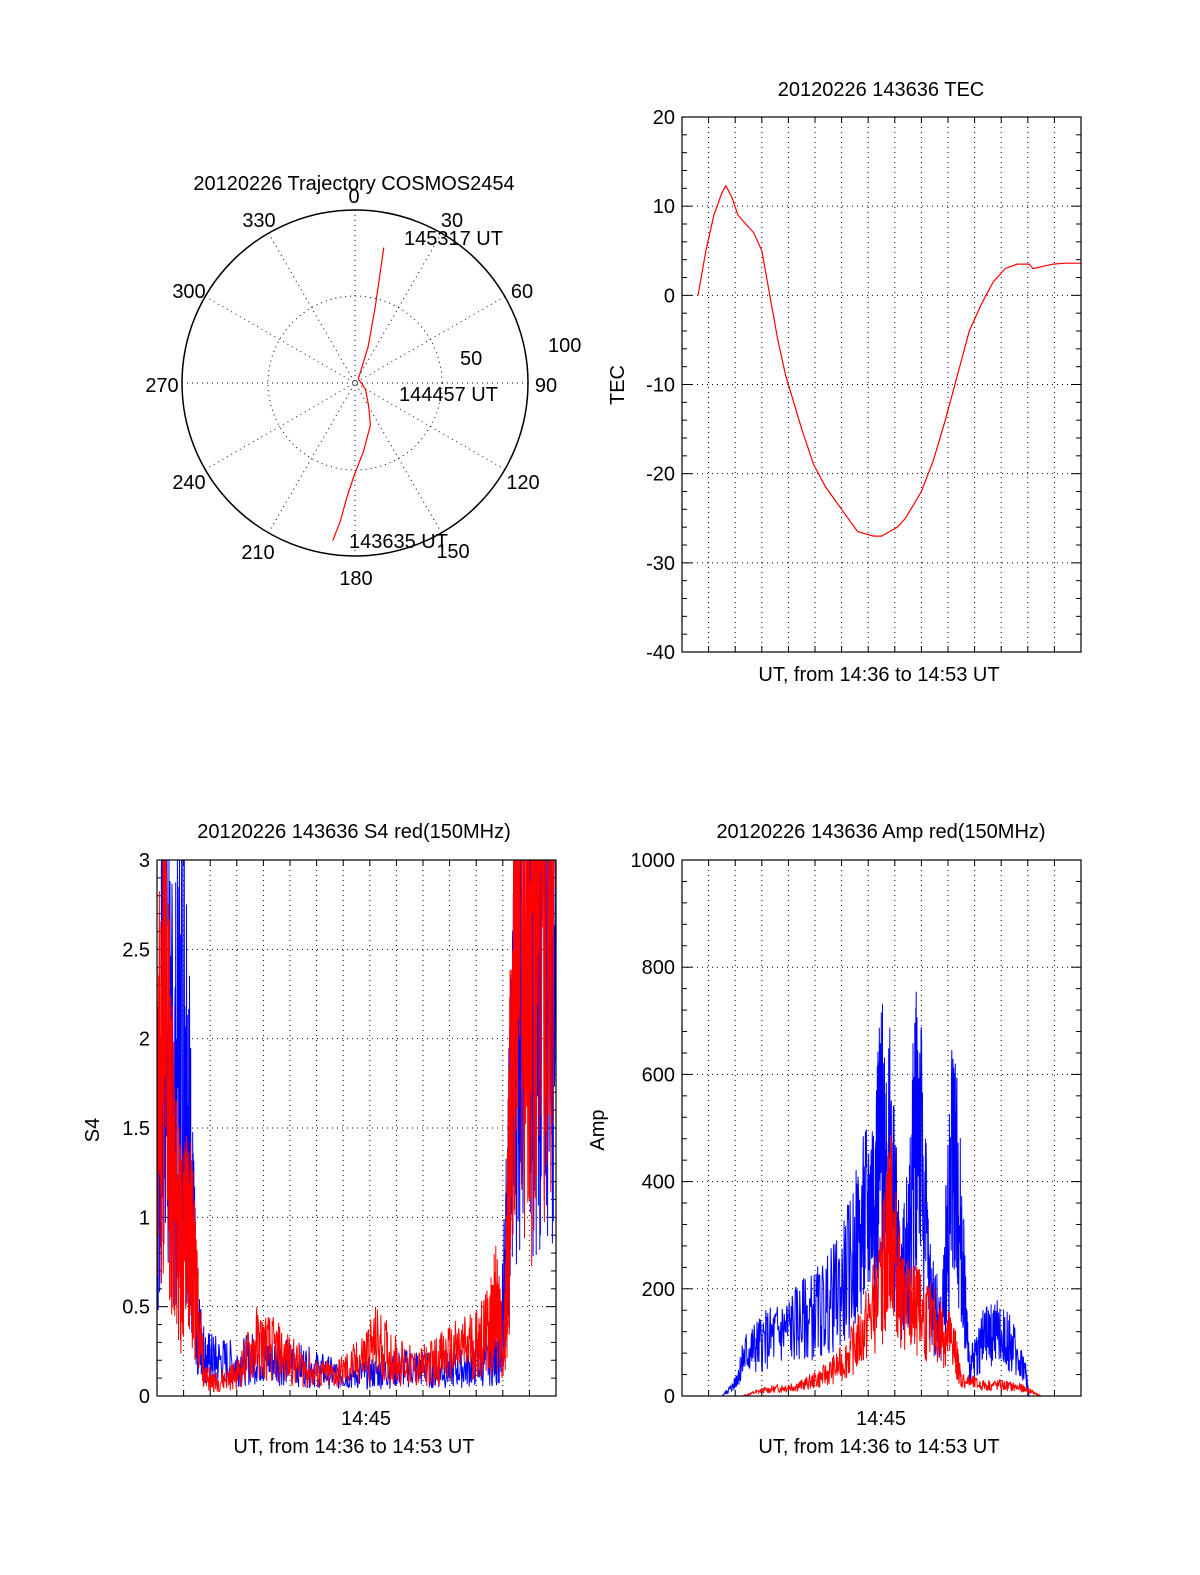 Image resolution: width=1200 pixels, height=1575 pixels. What do you see at coordinates (144, 1397) in the screenshot?
I see `s4-y-tick-label: 0` at bounding box center [144, 1397].